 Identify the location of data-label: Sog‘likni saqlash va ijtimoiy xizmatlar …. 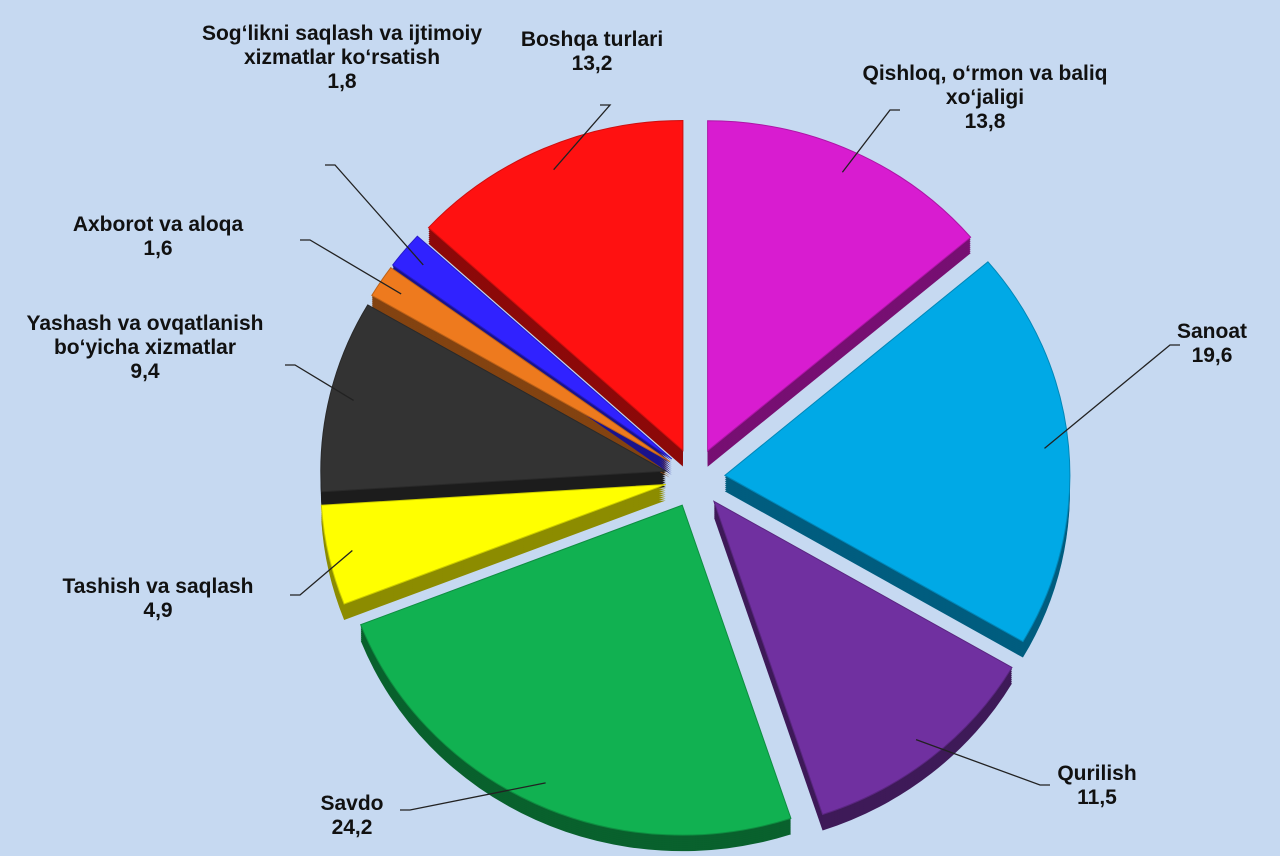
(342, 58).